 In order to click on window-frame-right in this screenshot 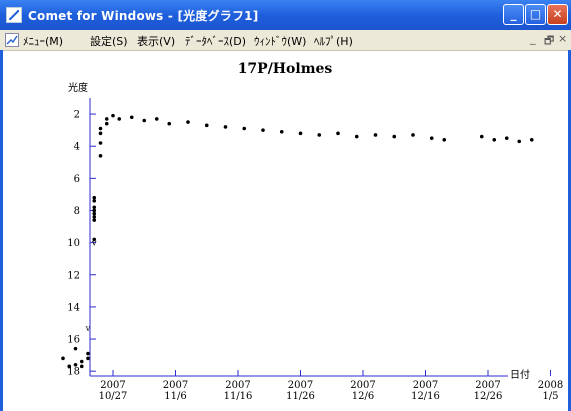, I will do `click(569, 230)`.